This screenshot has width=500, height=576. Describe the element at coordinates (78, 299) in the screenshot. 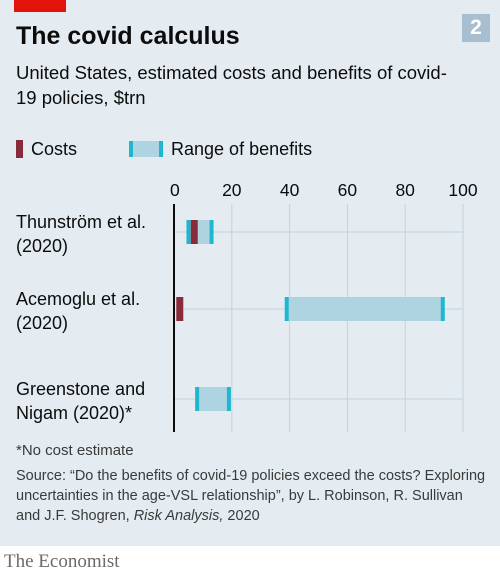

I see `study-label: Acemoglu et al.` at that location.